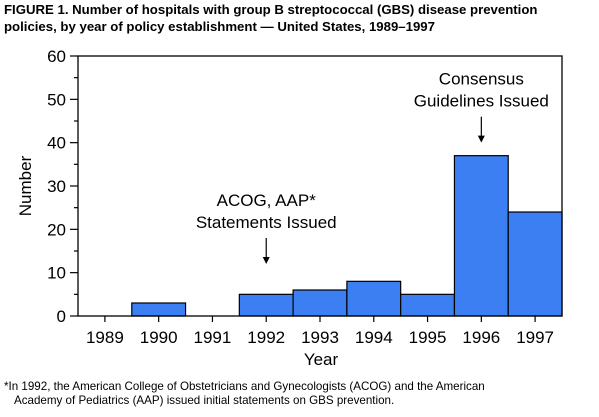 The width and height of the screenshot is (599, 417). What do you see at coordinates (56, 186) in the screenshot?
I see `y-tick-label: 30` at bounding box center [56, 186].